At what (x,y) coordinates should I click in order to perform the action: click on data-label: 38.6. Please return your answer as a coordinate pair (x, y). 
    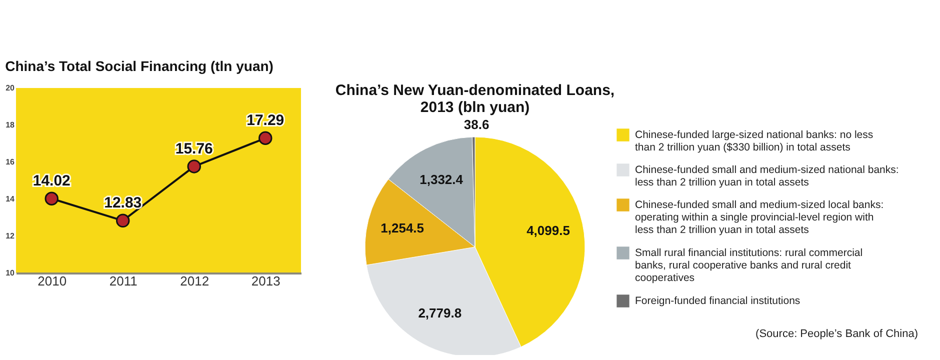
    Looking at the image, I should click on (477, 124).